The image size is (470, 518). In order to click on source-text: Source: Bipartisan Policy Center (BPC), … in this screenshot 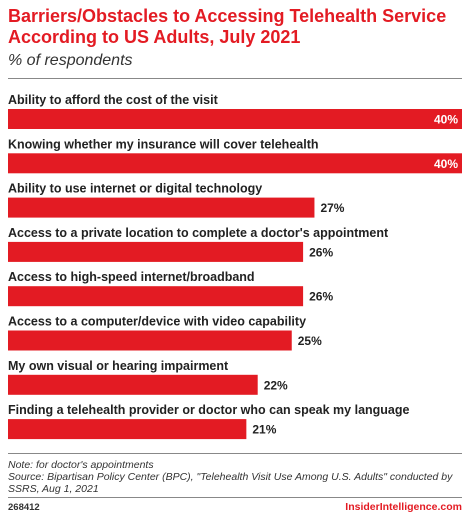, I will do `click(230, 483)`.